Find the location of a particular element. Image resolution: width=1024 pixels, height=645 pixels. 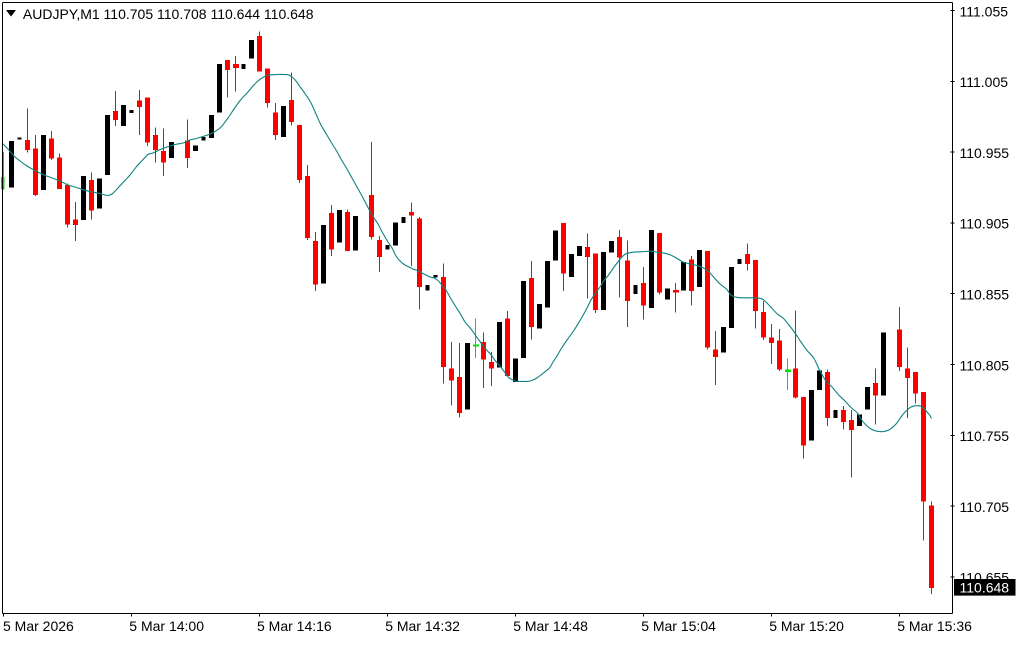

svg-text: 5 Mar 14:32 is located at coordinates (422, 626).